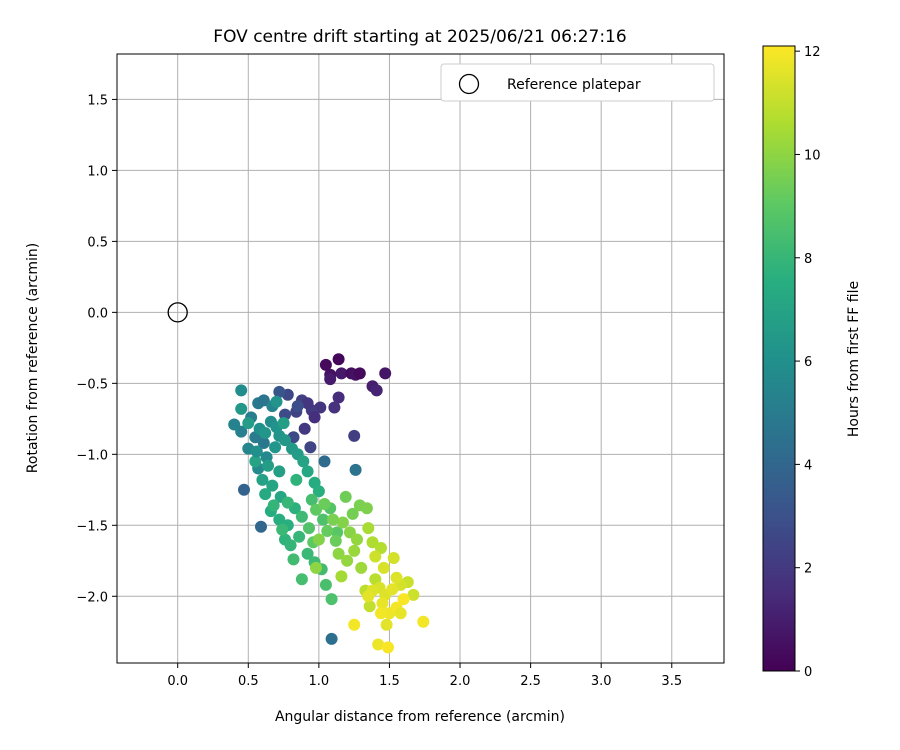 This screenshot has height=750, width=900. I want to click on x-tick-label: 3.0, so click(601, 681).